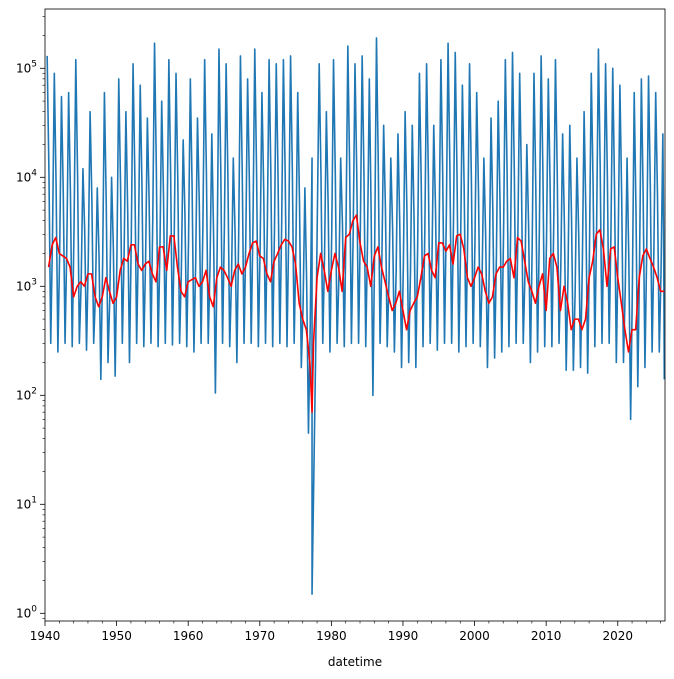 The height and width of the screenshot is (679, 674). Describe the element at coordinates (355, 662) in the screenshot. I see `x-axis-label: datetime` at that location.